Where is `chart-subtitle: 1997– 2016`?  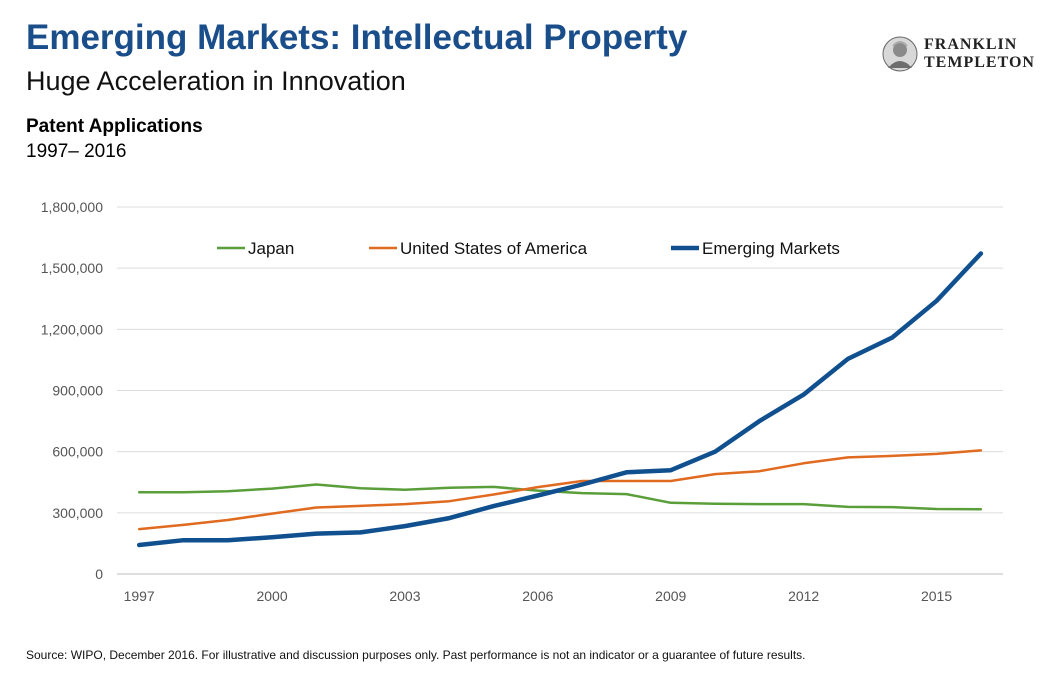
chart-subtitle: 1997– 2016 is located at coordinates (76, 151).